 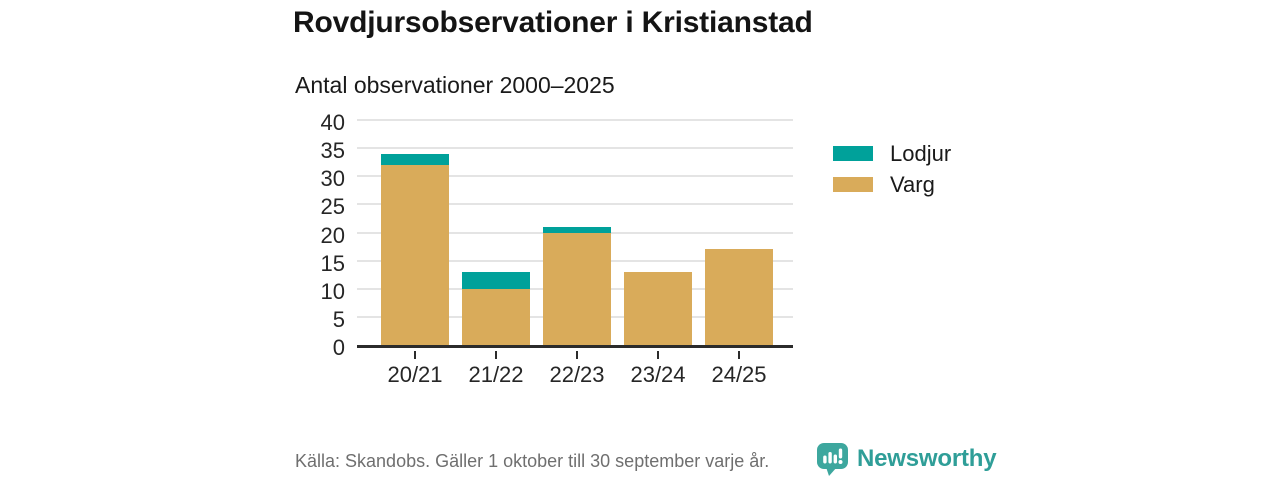 I want to click on bar-20-21-varg, so click(x=415, y=255).